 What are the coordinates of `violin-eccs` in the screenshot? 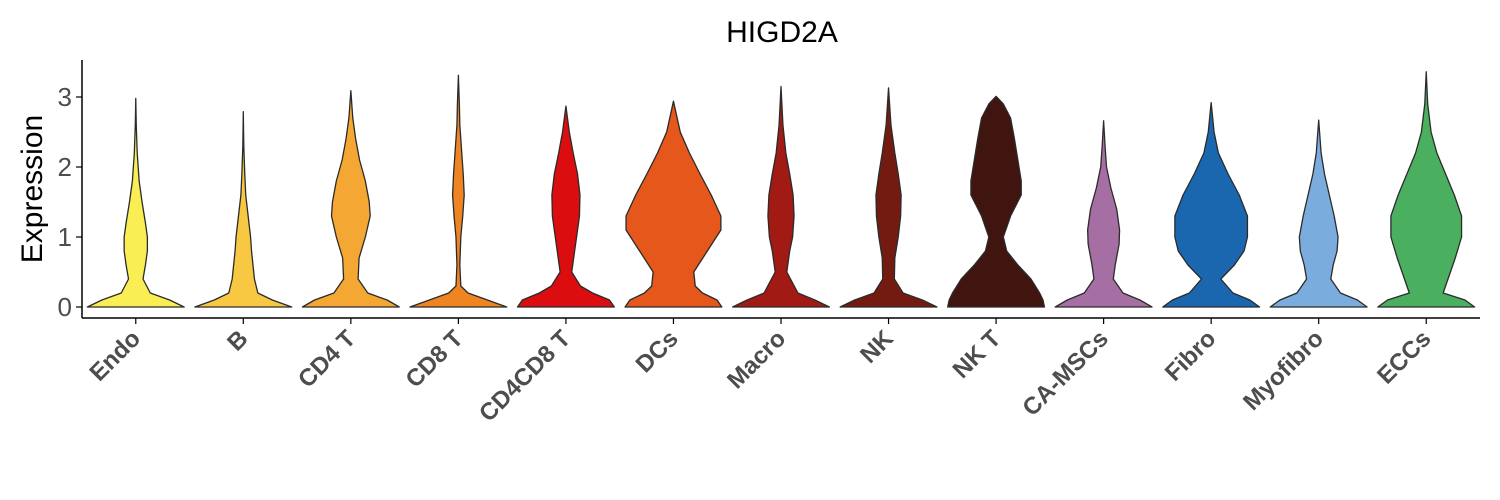 It's located at (1426, 189).